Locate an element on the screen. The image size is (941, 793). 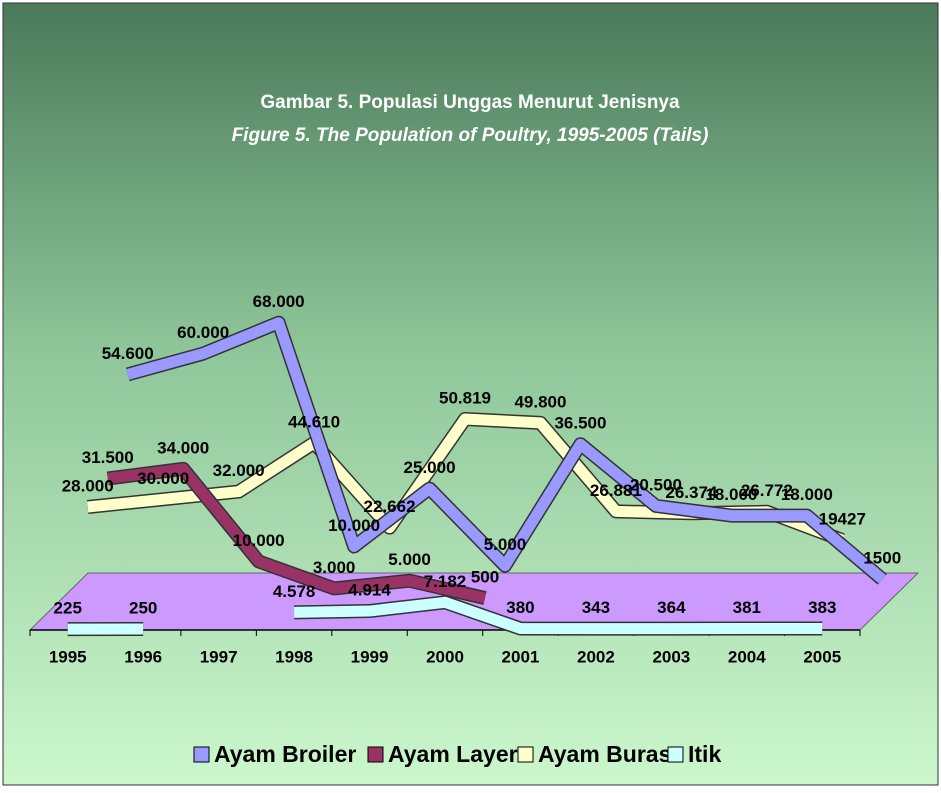
data-label: 364 is located at coordinates (671, 607).